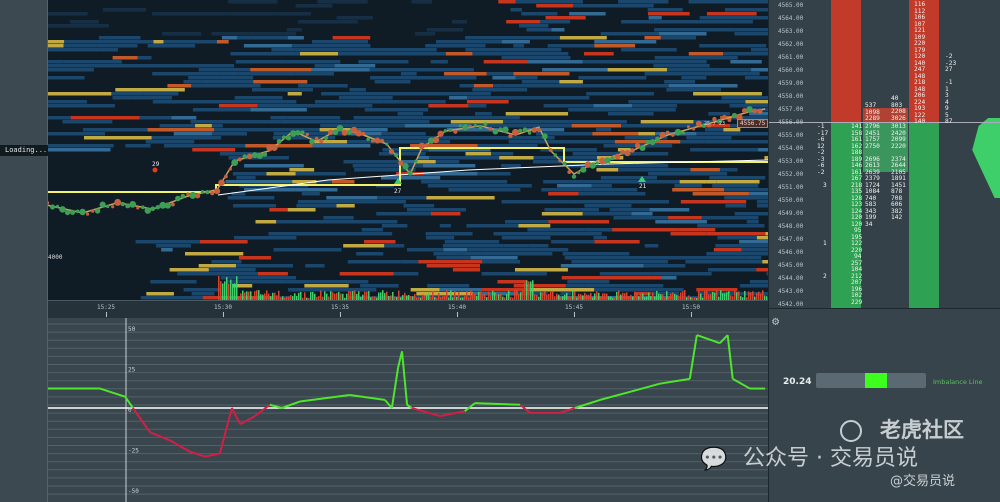 This screenshot has width=1000, height=502. I want to click on ask-size: 148, so click(920, 76).